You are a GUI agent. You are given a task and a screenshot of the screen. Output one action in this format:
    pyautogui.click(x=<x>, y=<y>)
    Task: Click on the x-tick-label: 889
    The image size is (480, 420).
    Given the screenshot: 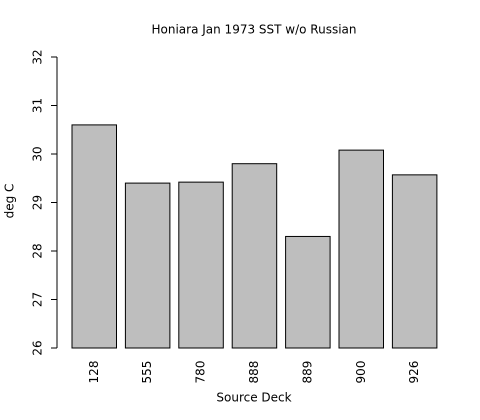 What is the action you would take?
    pyautogui.click(x=307, y=372)
    